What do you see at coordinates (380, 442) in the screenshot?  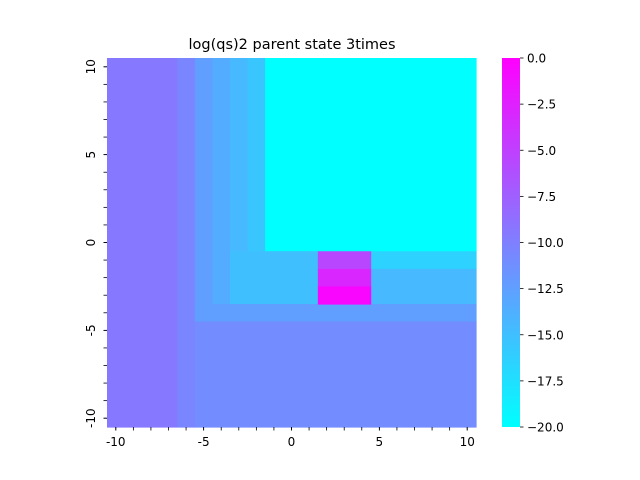 I see `x-tick-label: 5` at bounding box center [380, 442].